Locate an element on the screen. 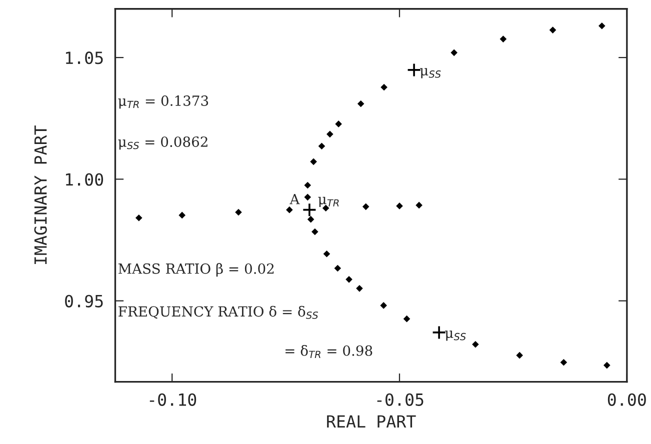 This screenshot has width=651, height=444. y-tick-label: 1.00 is located at coordinates (85, 179).